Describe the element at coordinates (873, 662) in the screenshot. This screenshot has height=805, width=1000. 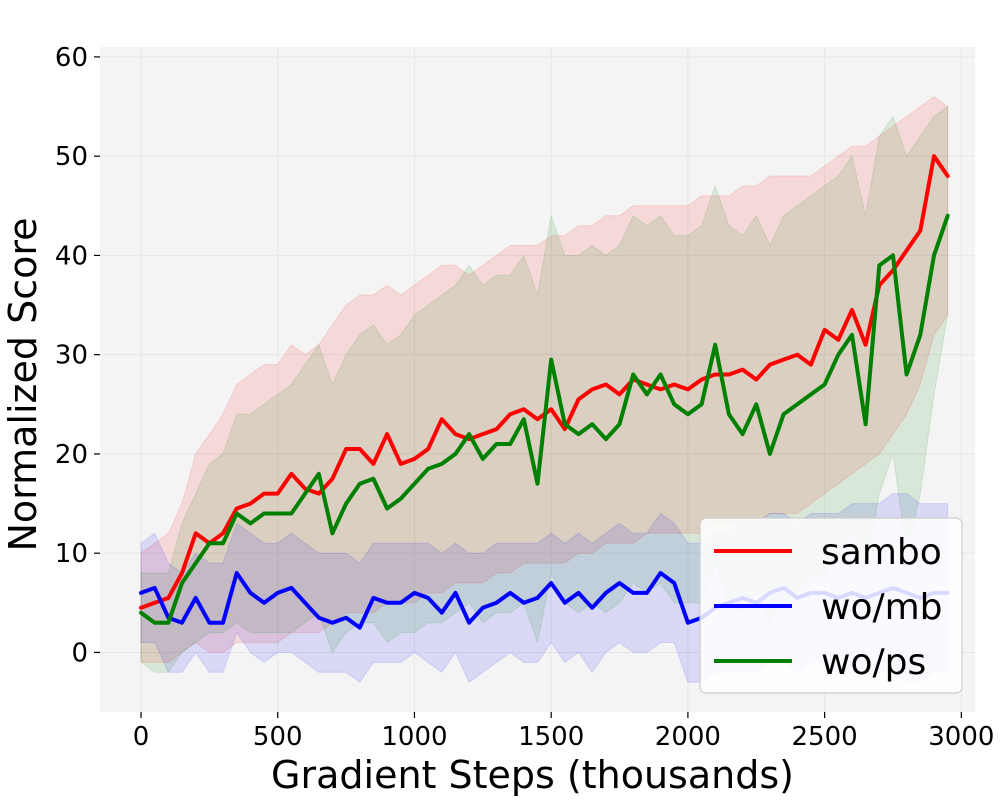
I see `legend-label: wo/ps` at that location.